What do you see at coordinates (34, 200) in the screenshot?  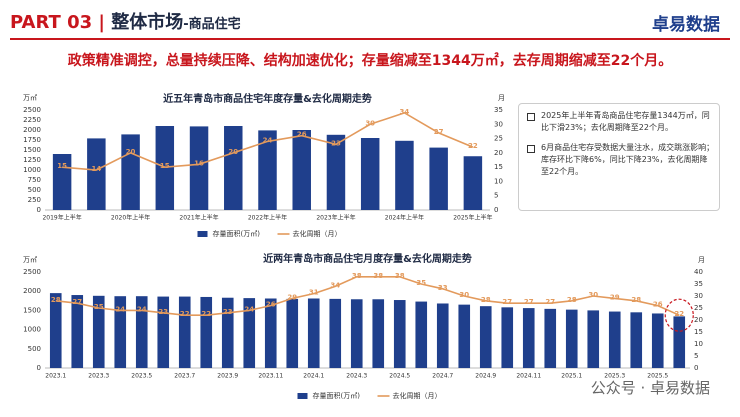 I see `y-tick-label: 250` at bounding box center [34, 200].